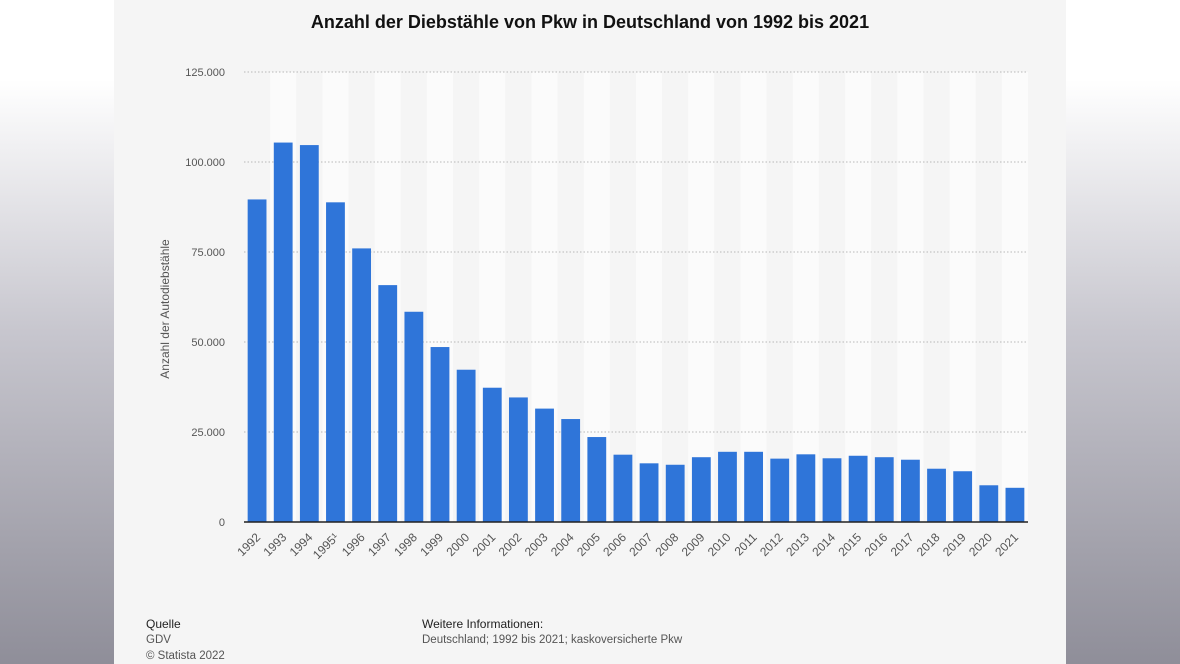  Describe the element at coordinates (165, 309) in the screenshot. I see `y-axis-label: Anzahl der Autodiebstähle` at that location.